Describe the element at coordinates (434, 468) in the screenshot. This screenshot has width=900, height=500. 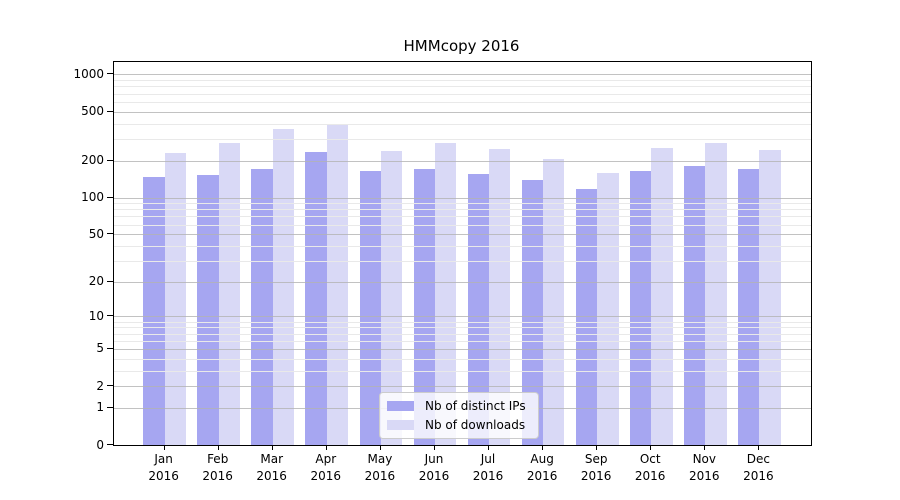
I see `x-tick-label: Jun 2016` at that location.